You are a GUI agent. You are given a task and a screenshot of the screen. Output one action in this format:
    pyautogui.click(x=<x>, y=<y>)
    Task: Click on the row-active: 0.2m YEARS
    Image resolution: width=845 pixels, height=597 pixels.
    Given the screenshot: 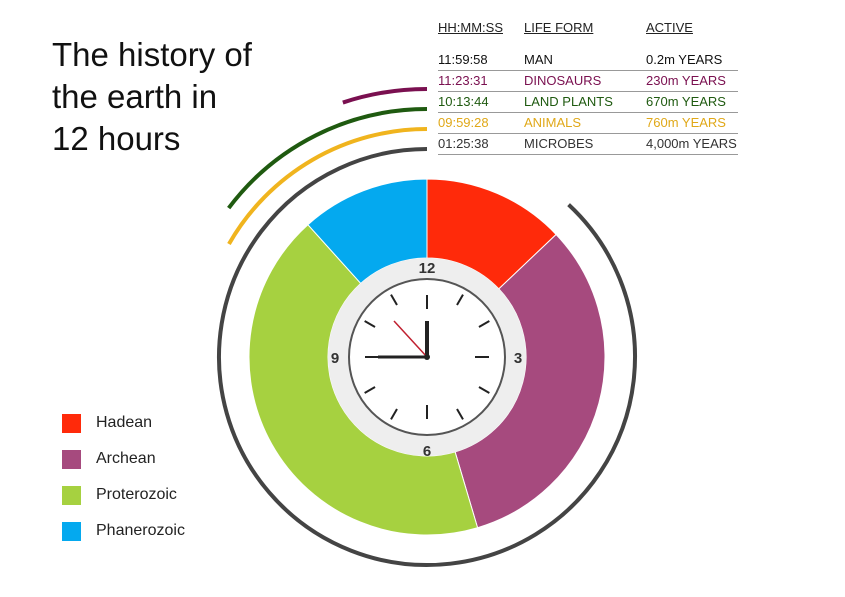 What is the action you would take?
    pyautogui.click(x=684, y=59)
    